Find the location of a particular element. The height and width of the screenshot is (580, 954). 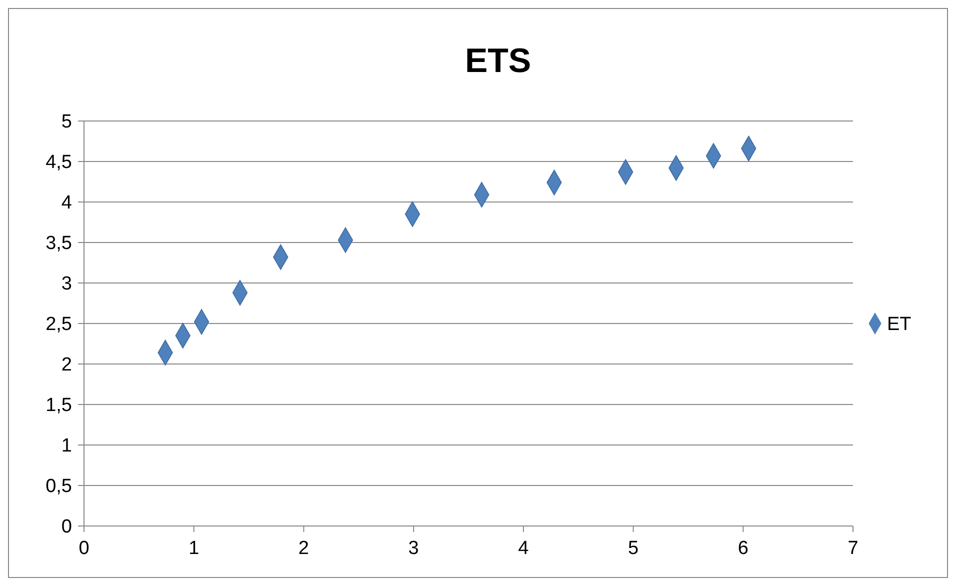

legend-label: ET is located at coordinates (899, 325).